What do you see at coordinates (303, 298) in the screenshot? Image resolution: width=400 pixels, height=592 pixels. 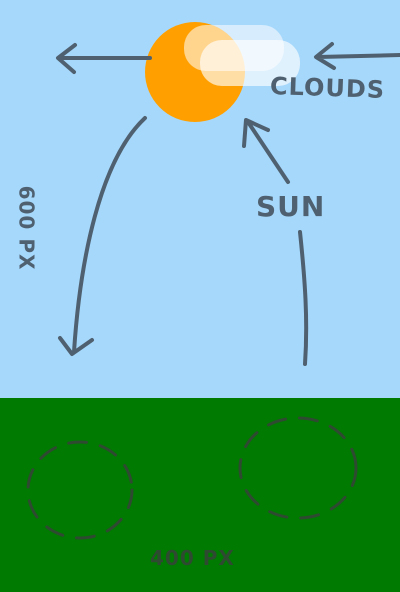 I see `vertical-stroke` at bounding box center [303, 298].